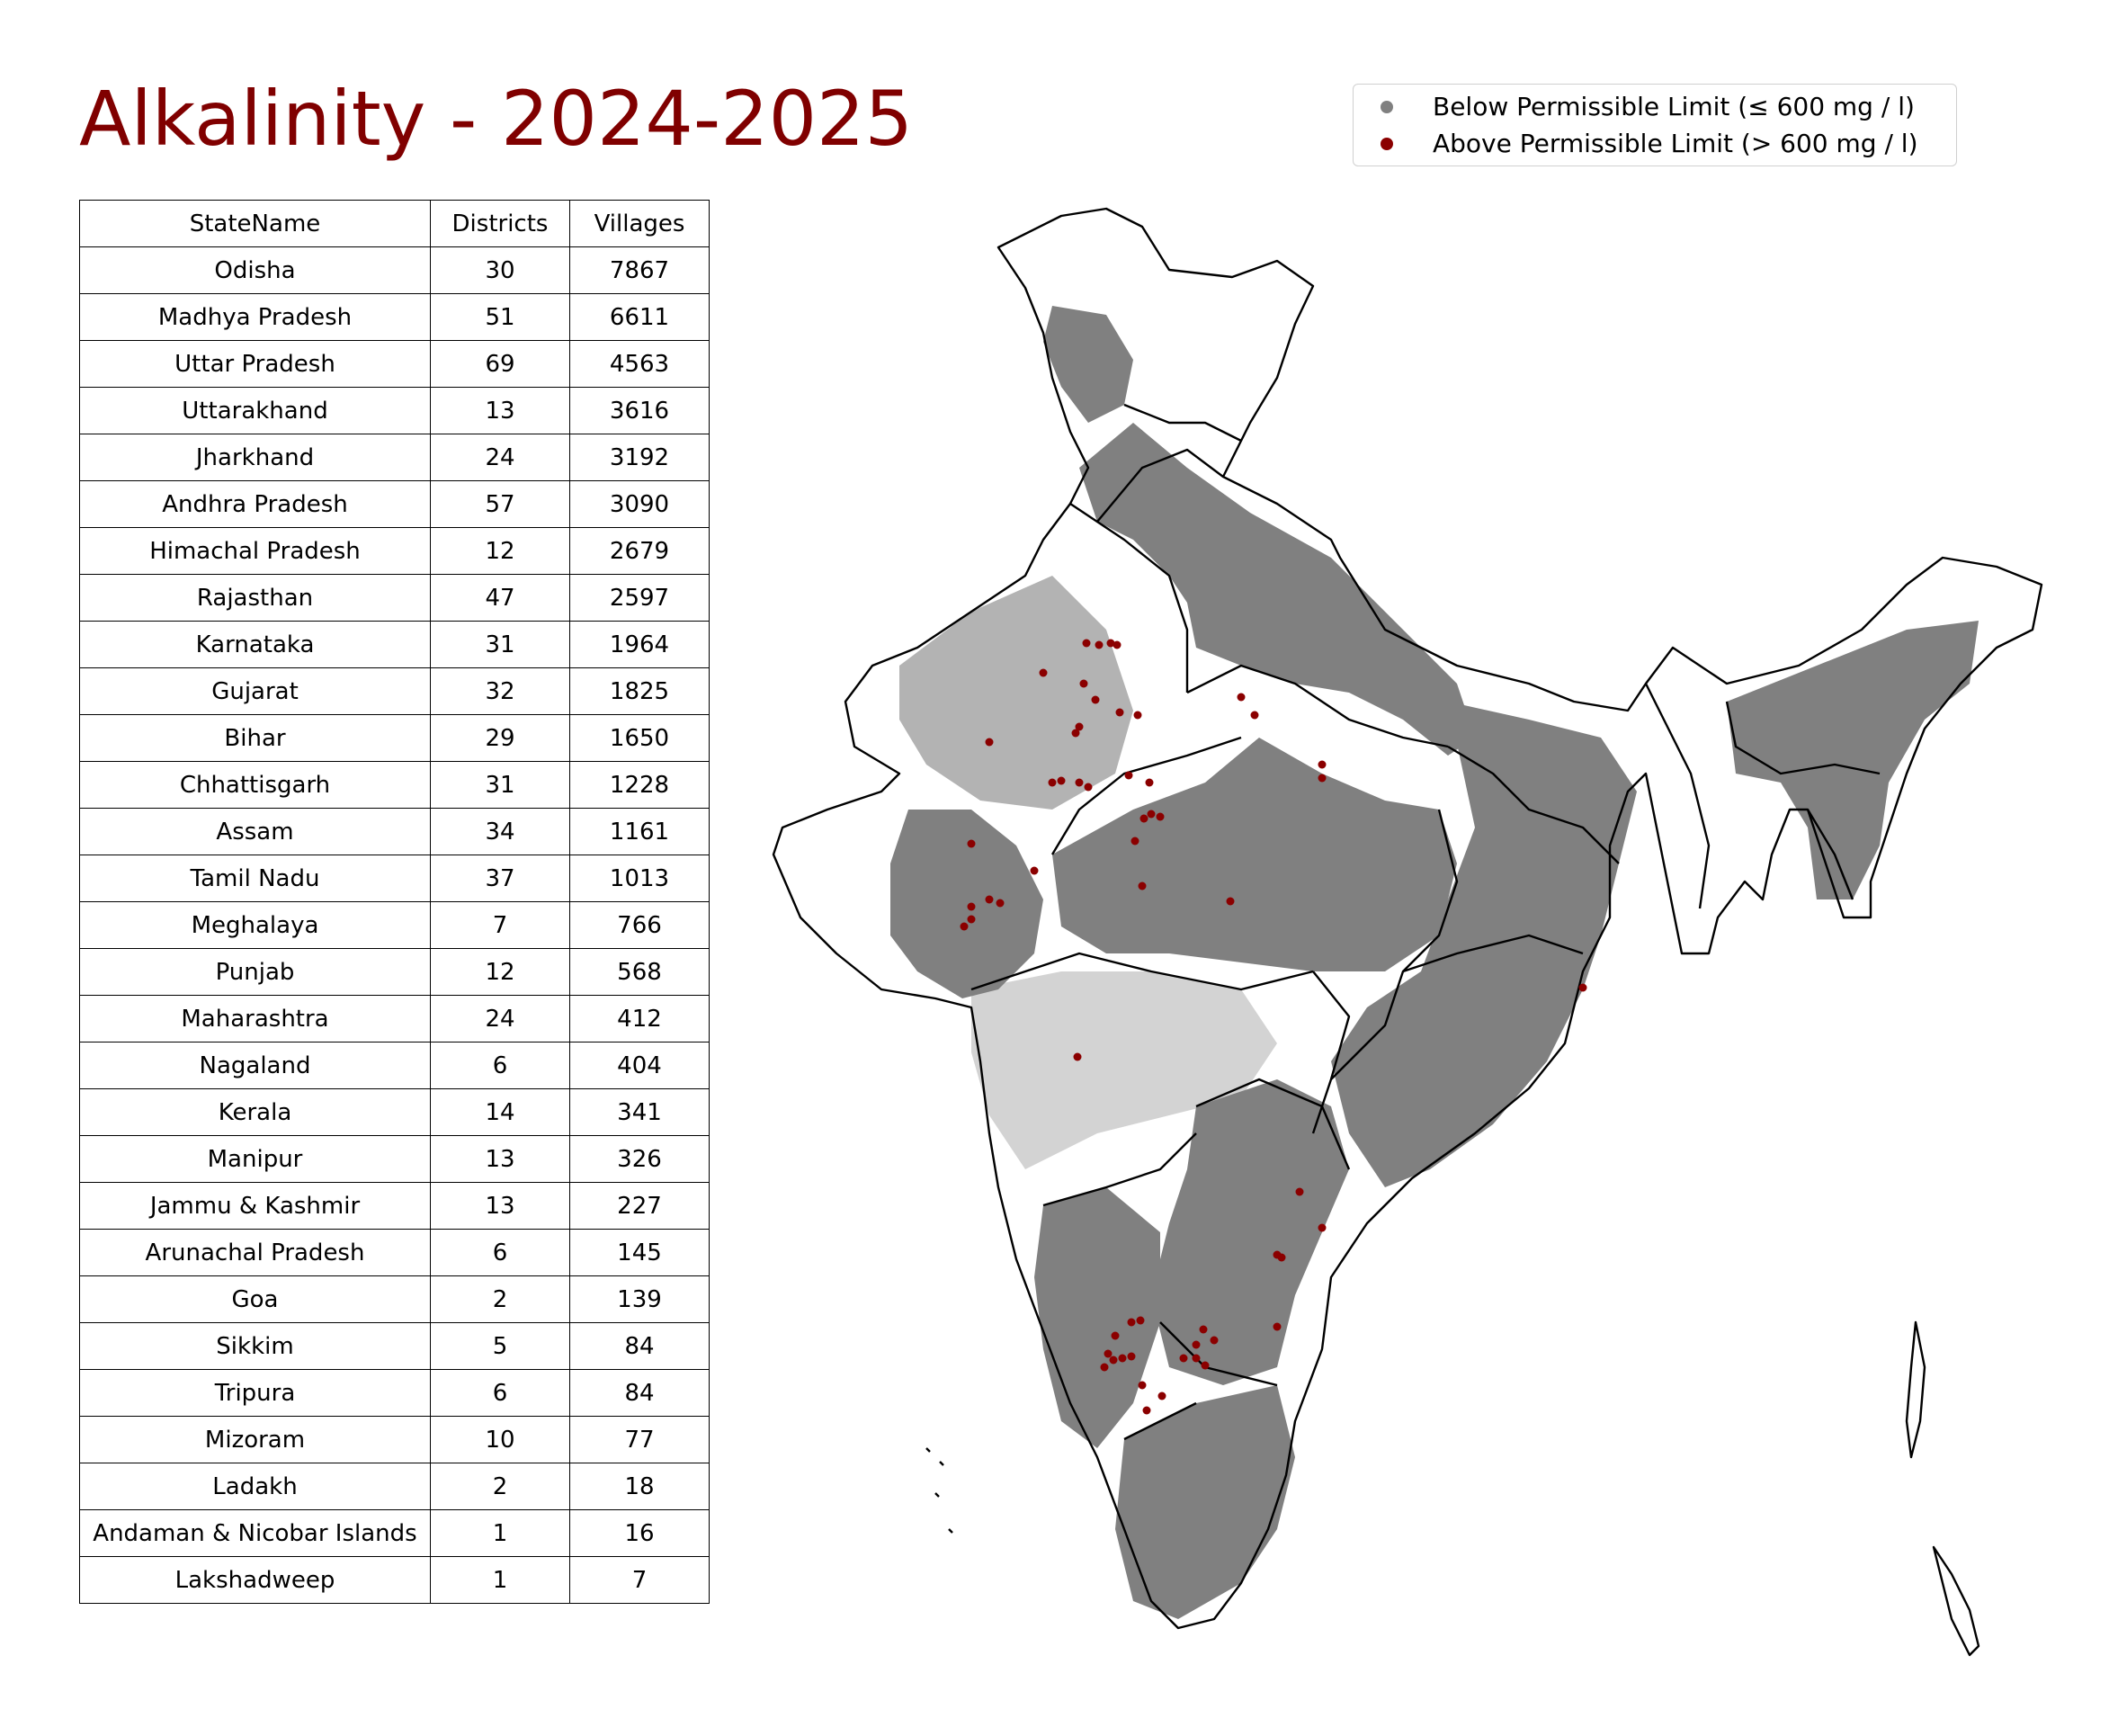  Describe the element at coordinates (639, 972) in the screenshot. I see `cell-villages: 568` at that location.